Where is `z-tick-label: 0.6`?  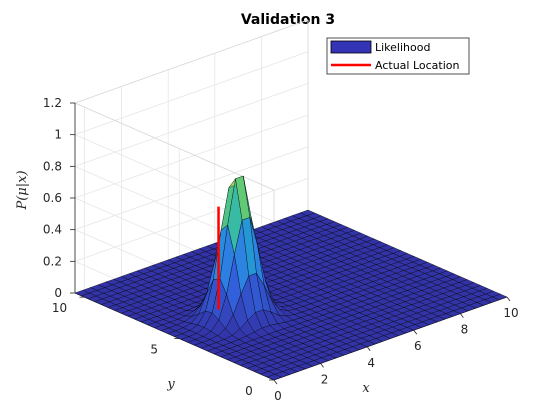
z-tick-label: 0.6 is located at coordinates (52, 198).